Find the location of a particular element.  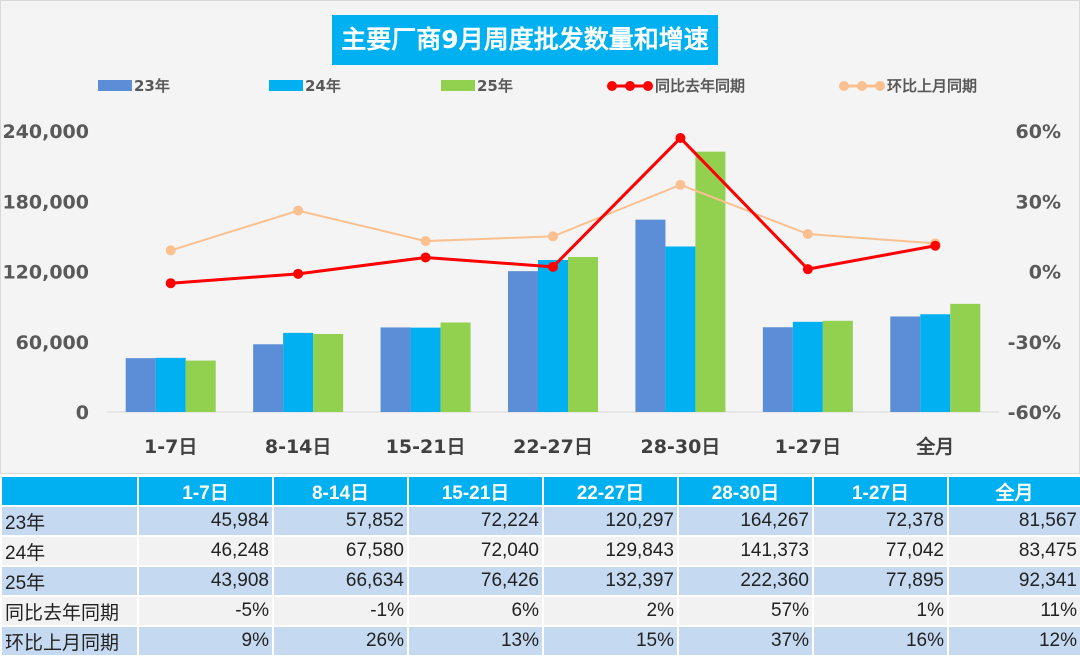

right-axis-tick: 60% is located at coordinates (1038, 132).